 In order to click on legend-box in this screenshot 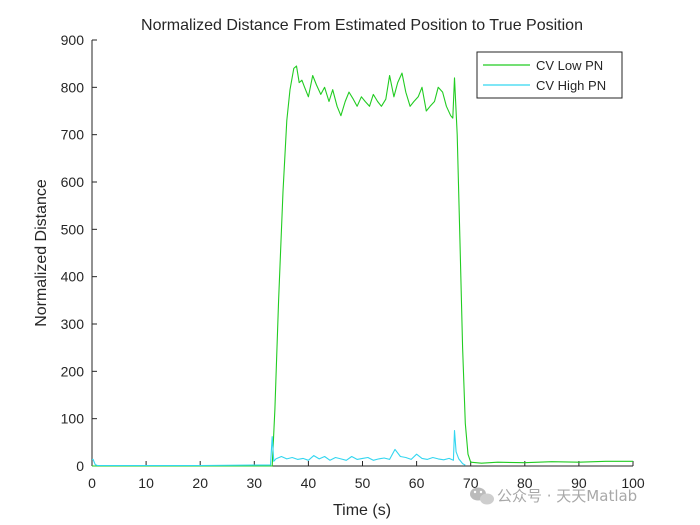, I will do `click(549, 75)`.